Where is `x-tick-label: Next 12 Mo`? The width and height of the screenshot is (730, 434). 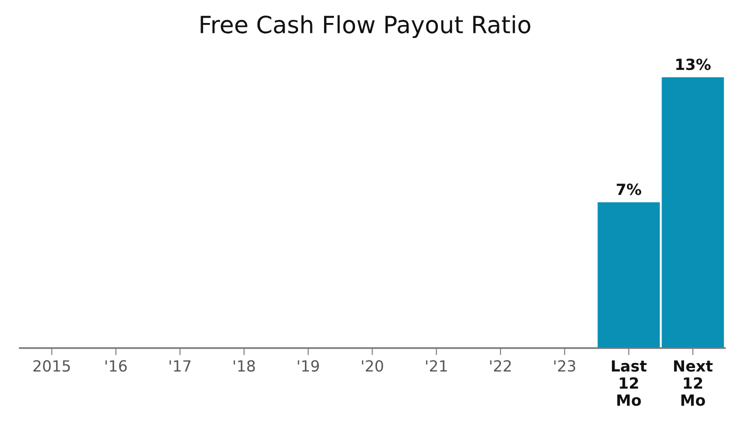 x-tick-label: Next 12 Mo is located at coordinates (693, 383).